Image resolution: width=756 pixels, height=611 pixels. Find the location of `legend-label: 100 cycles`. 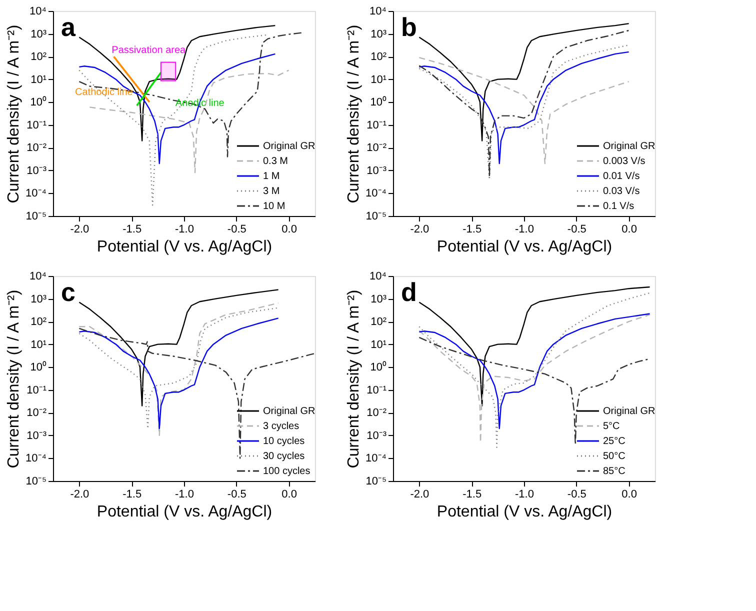

legend-label: 100 cycles is located at coordinates (286, 471).